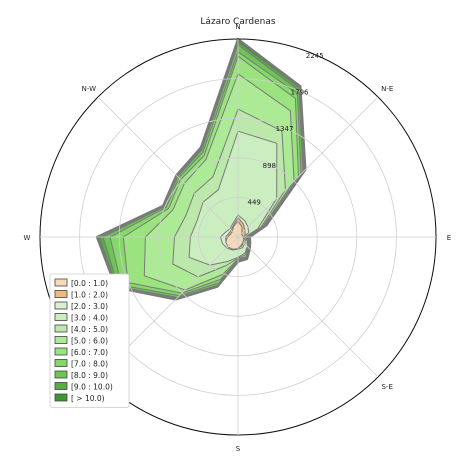 The width and height of the screenshot is (469, 462). Describe the element at coordinates (285, 129) in the screenshot. I see `radial-tick-label: 1347` at that location.